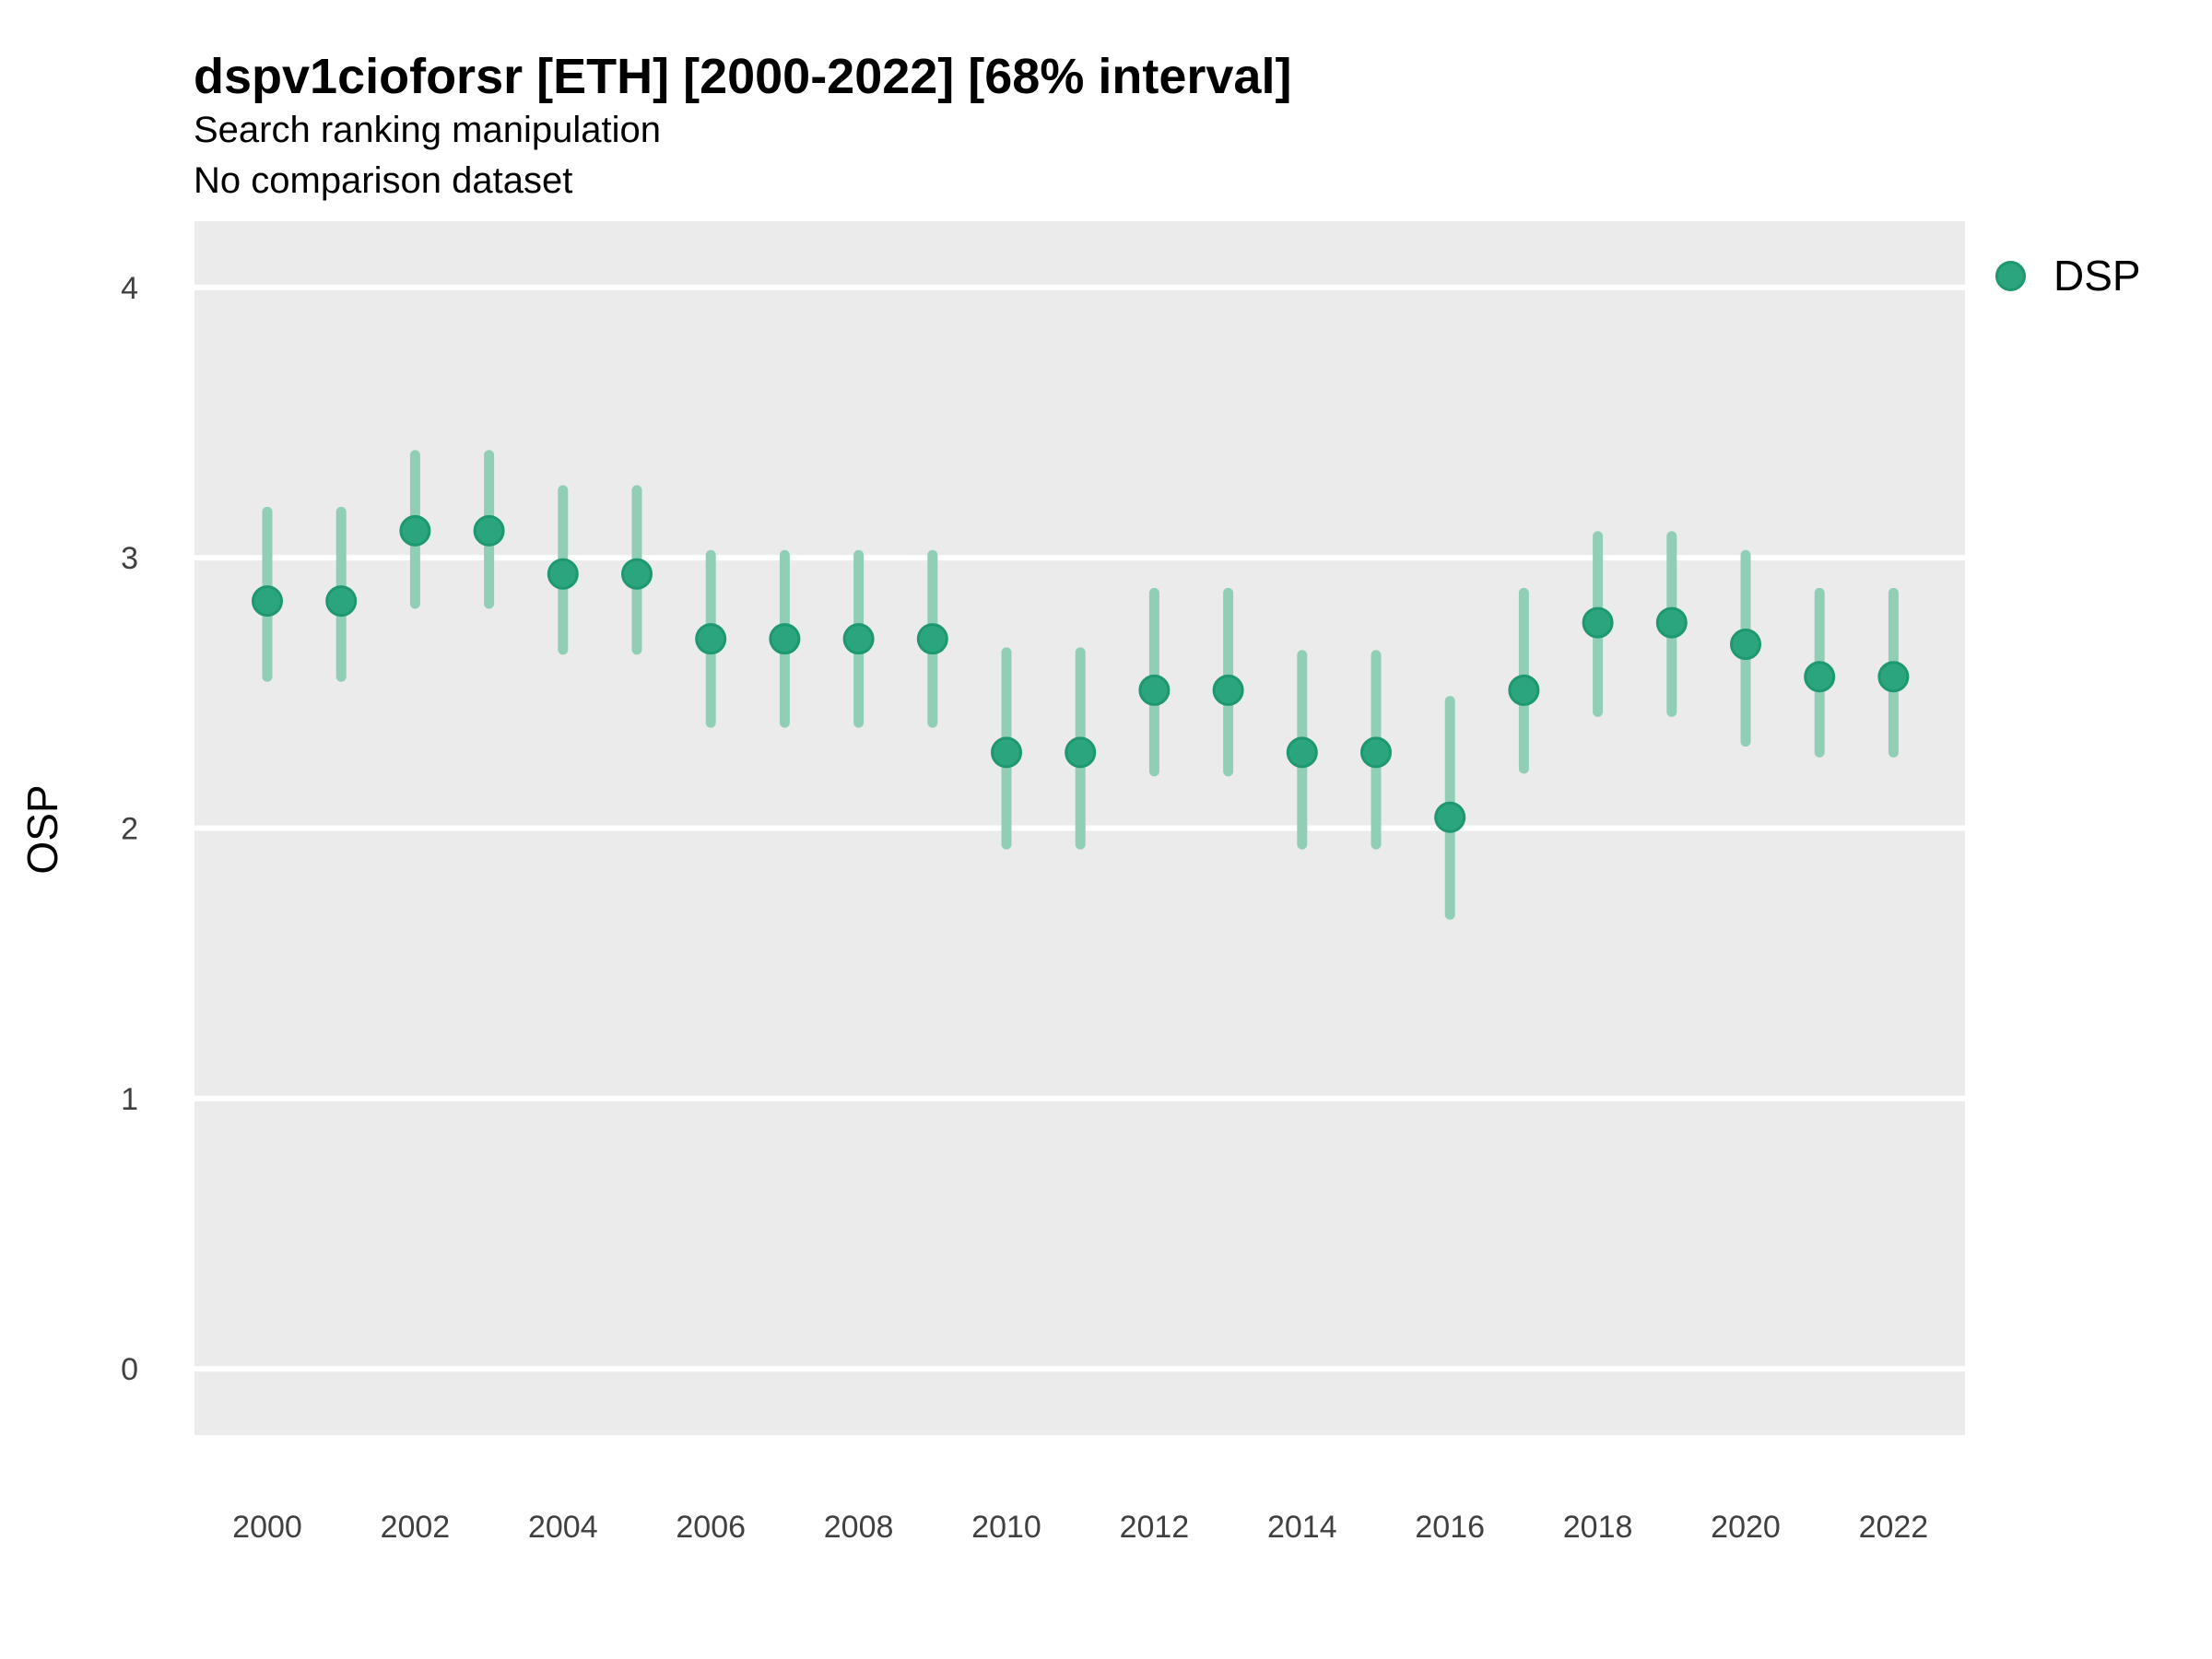 The width and height of the screenshot is (2212, 1659). What do you see at coordinates (489, 530) in the screenshot?
I see `point-2003` at bounding box center [489, 530].